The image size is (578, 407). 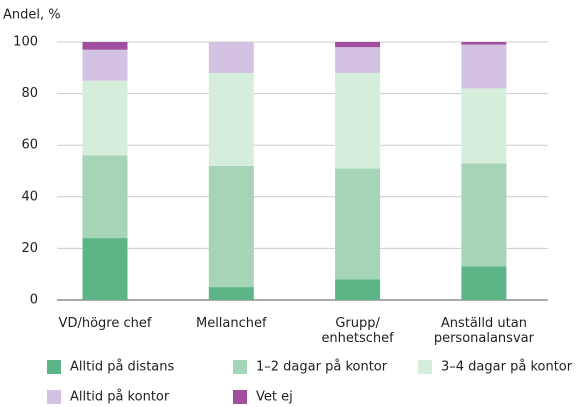 What do you see at coordinates (274, 397) in the screenshot?
I see `legend-label: Vet ej` at bounding box center [274, 397].